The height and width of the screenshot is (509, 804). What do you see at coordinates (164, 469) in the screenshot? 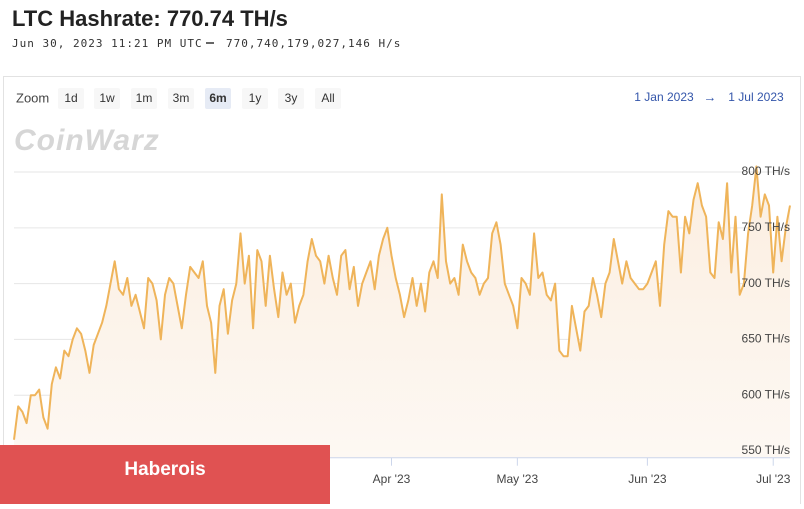
I see `banner-text: Haberois` at bounding box center [164, 469].